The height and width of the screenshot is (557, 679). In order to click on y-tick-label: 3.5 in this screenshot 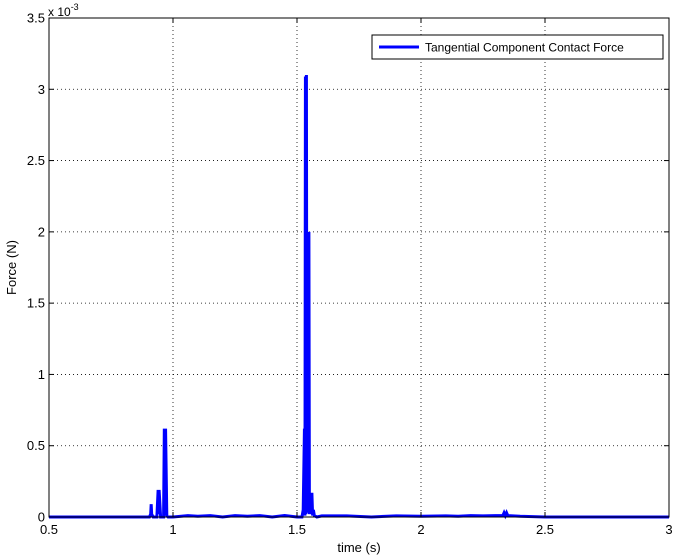, I will do `click(36, 18)`.